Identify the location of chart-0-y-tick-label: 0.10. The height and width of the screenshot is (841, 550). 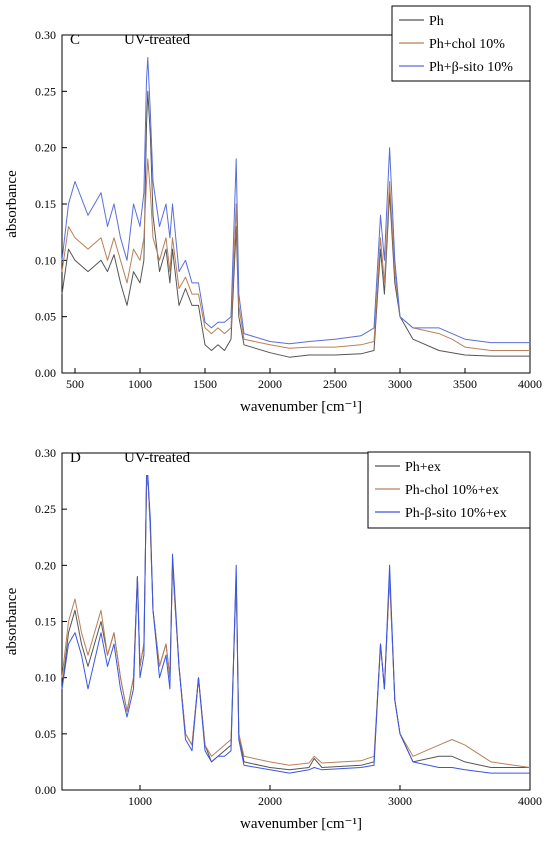
(45, 260).